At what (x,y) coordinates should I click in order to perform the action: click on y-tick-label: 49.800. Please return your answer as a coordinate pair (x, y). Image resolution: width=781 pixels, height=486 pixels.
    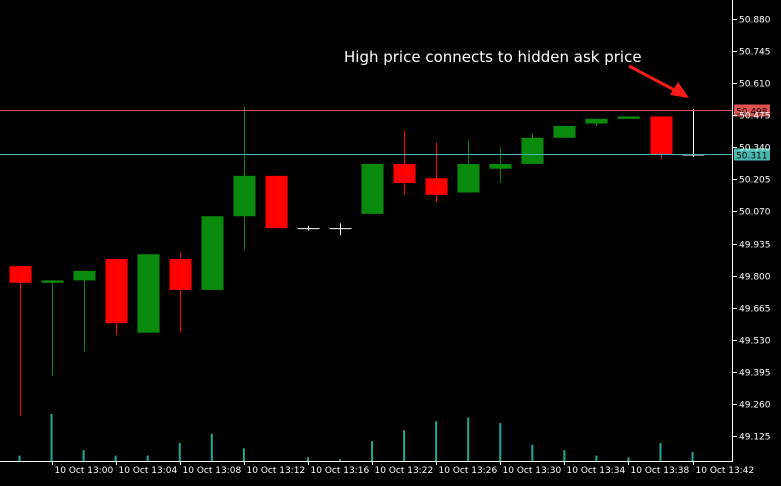
    Looking at the image, I should click on (755, 278).